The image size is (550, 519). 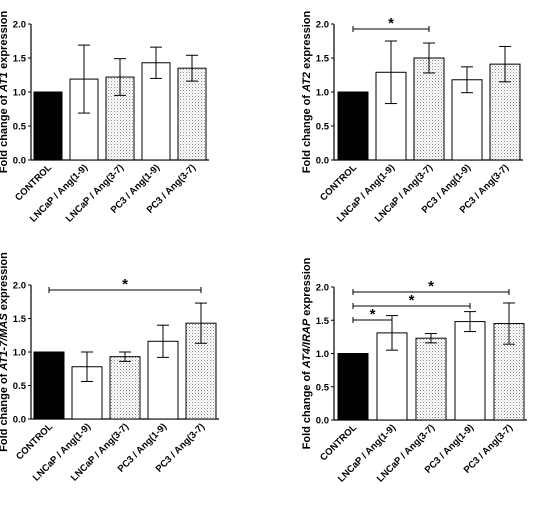 I want to click on y-axis-label-gene: AT4/IRAP, so click(x=307, y=343).